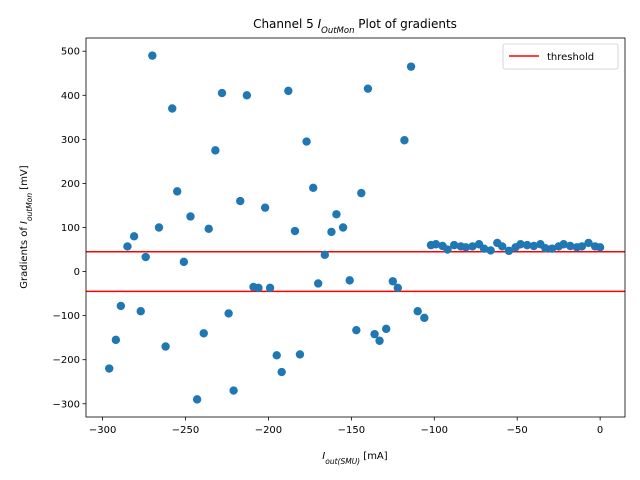  I want to click on y-tick-label: 500, so click(70, 52).